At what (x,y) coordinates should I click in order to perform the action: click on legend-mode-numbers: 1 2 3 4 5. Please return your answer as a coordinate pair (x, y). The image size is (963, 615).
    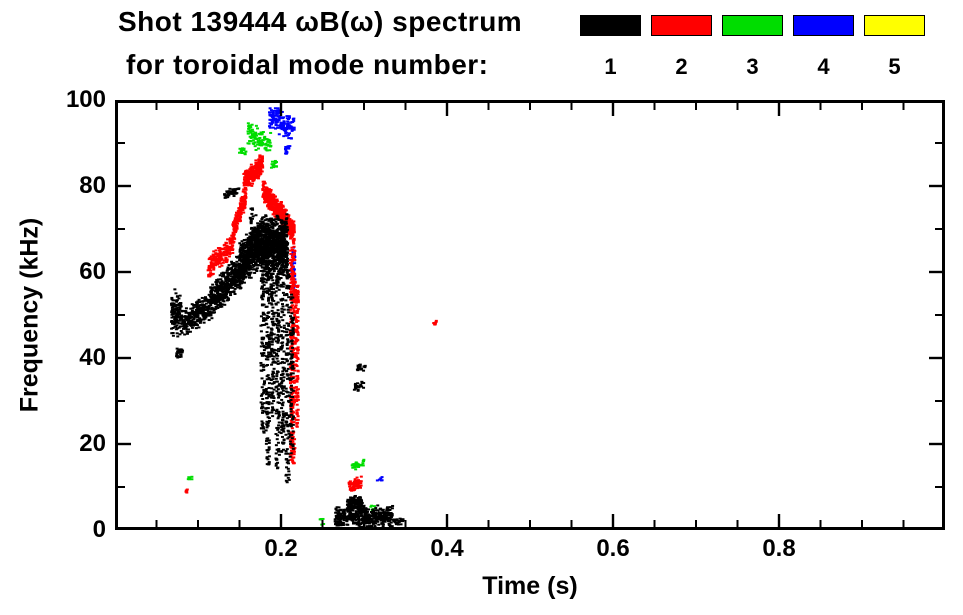
    Looking at the image, I should click on (752, 67).